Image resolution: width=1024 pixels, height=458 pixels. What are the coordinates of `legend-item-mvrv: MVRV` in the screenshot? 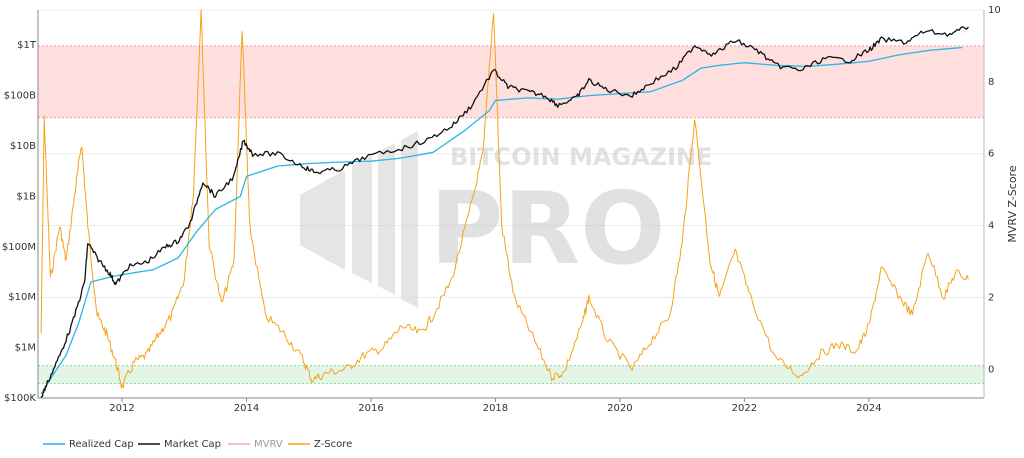 It's located at (255, 444).